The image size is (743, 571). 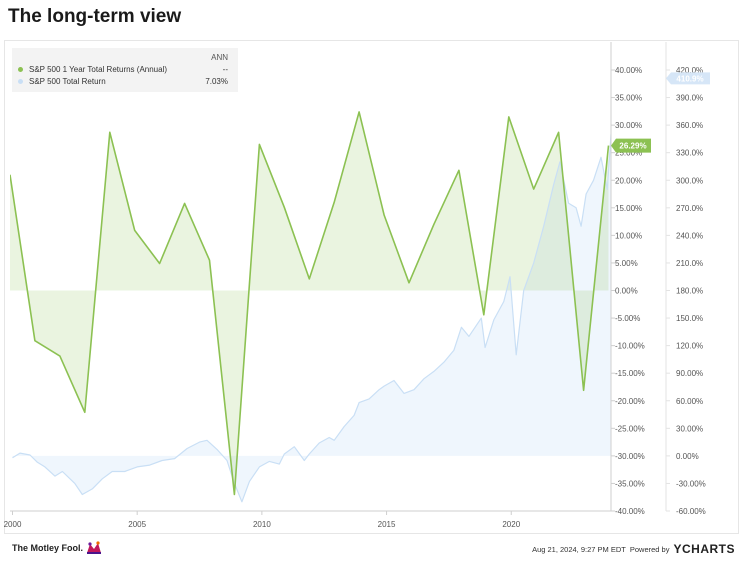 I want to click on timestamp: Aug 21, 2024, 9:27 PM EDT, so click(x=579, y=549).